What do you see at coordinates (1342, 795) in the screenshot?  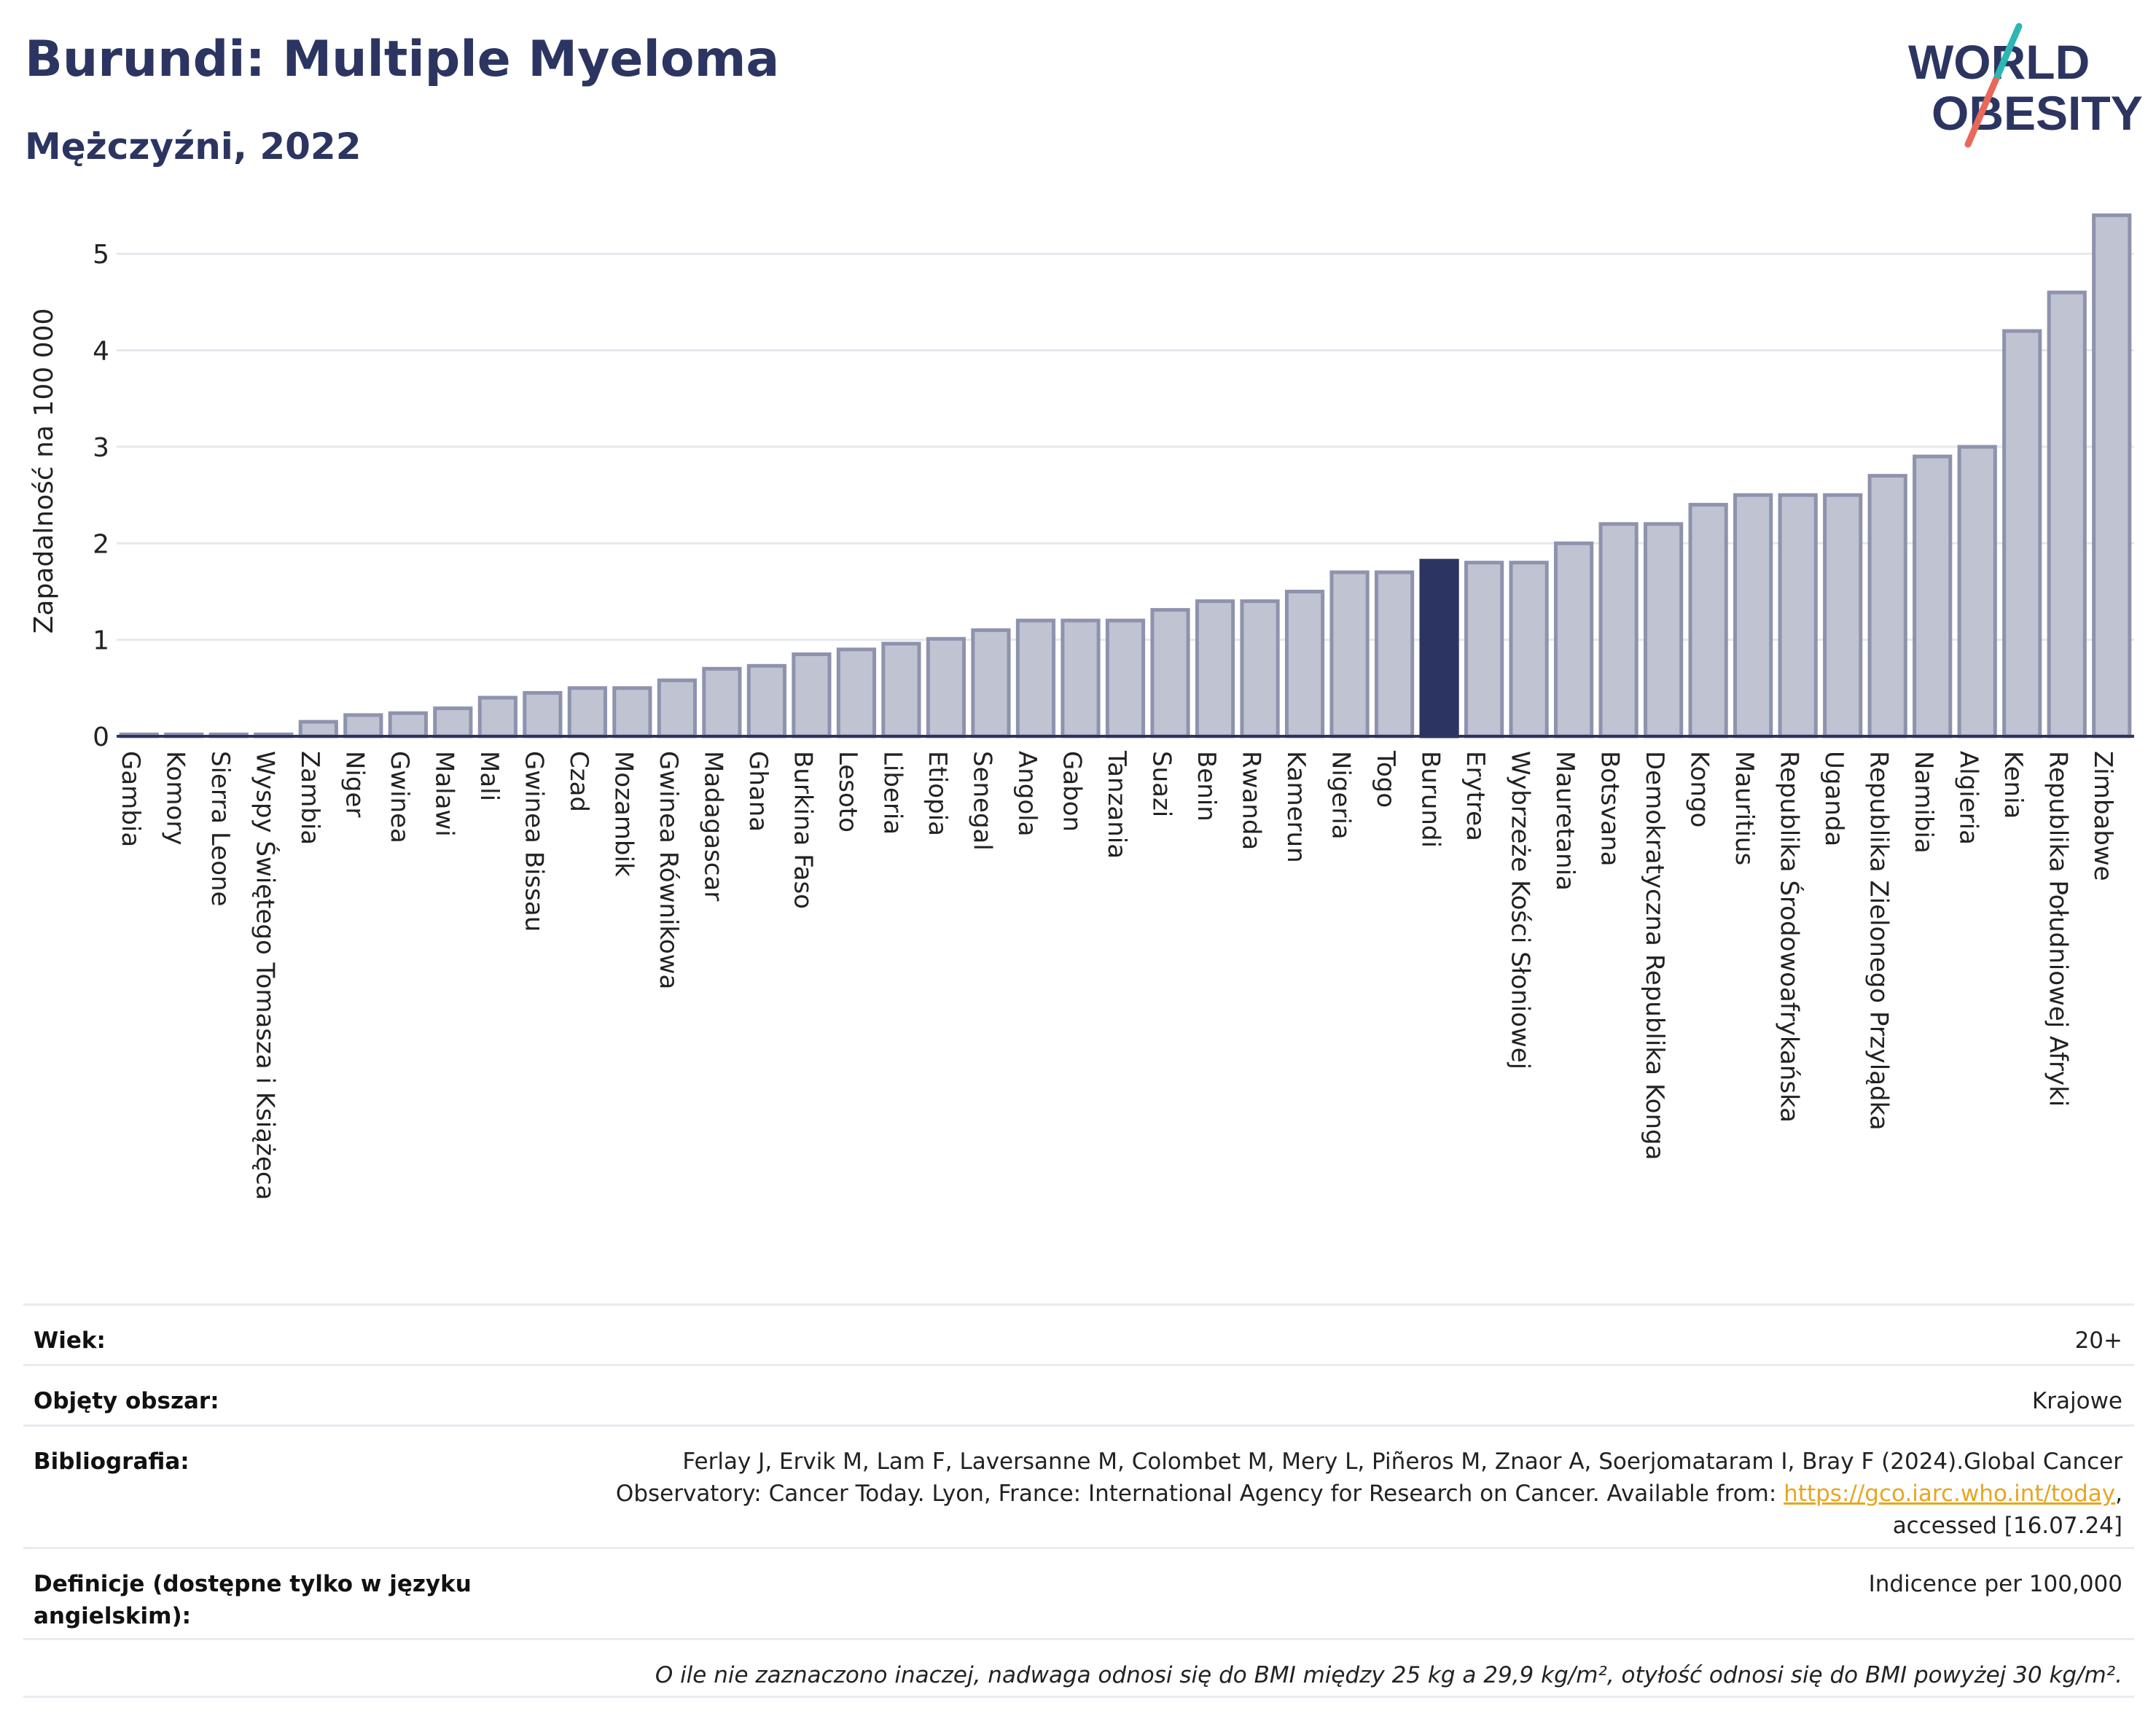 I see `x-tick-label: Nigeria` at bounding box center [1342, 795].